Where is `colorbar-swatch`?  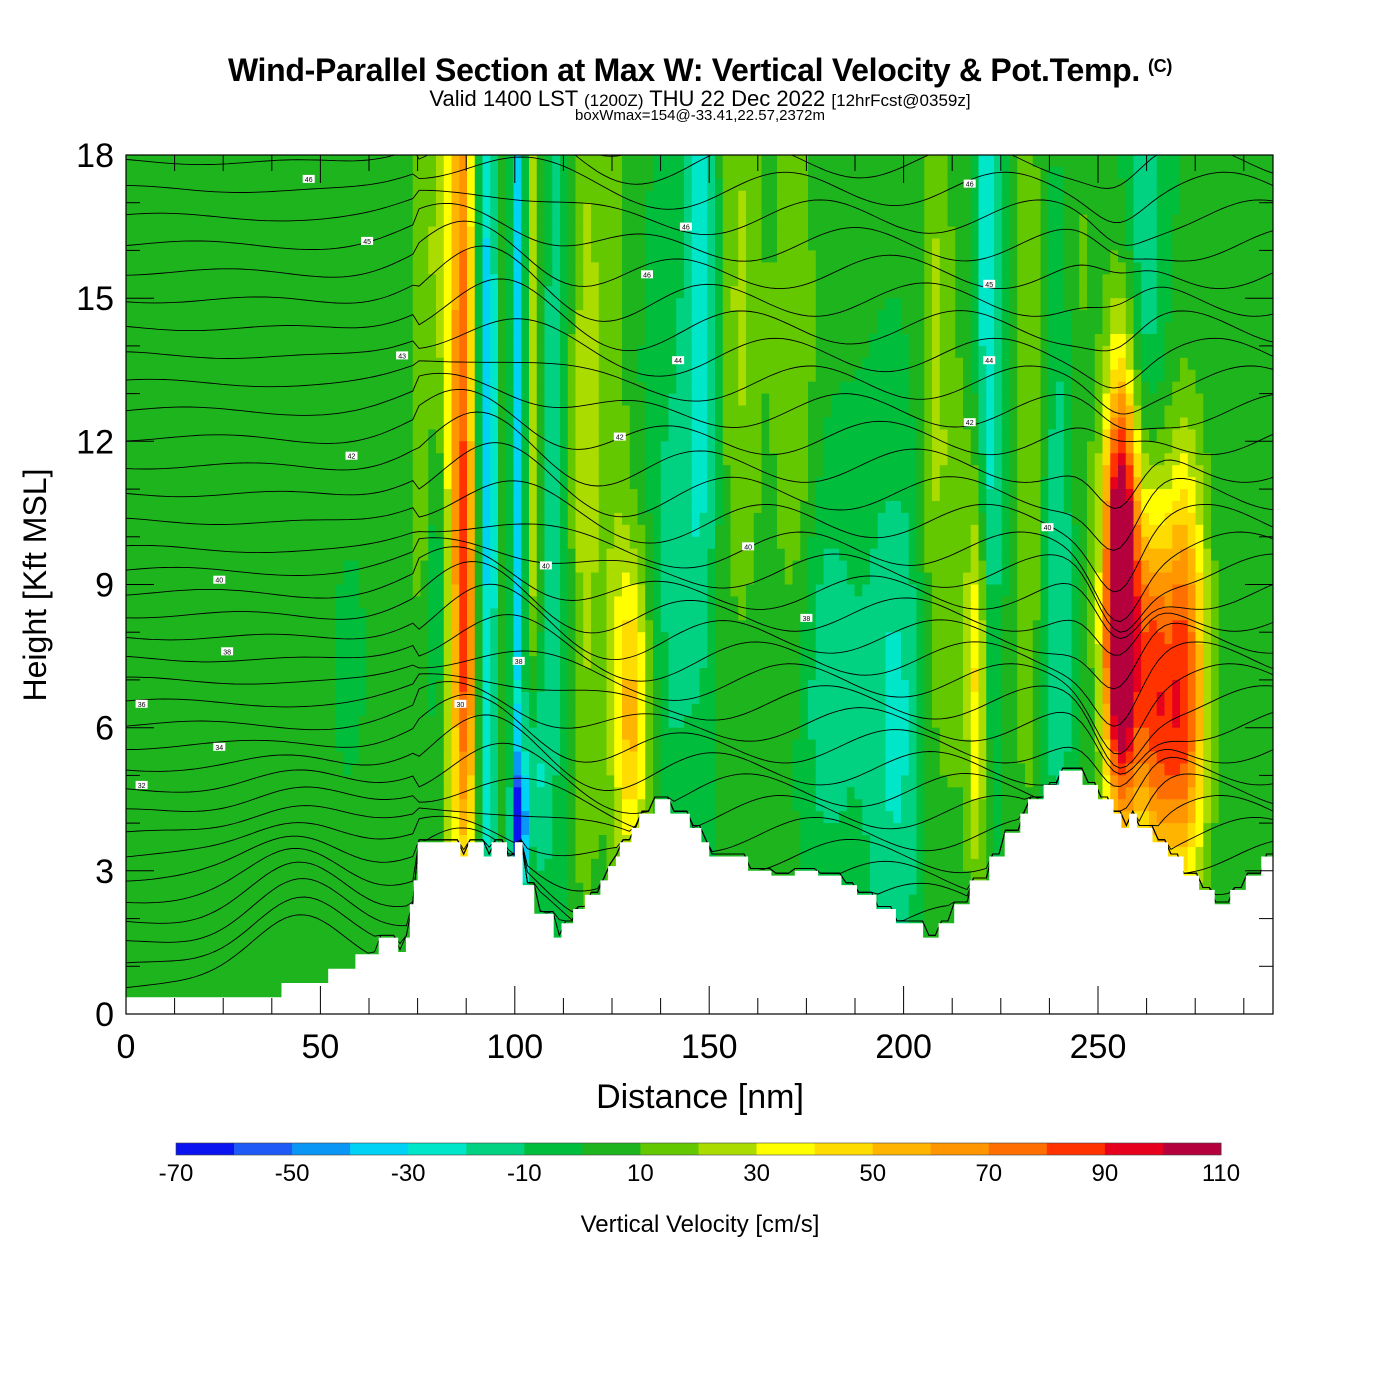 colorbar-swatch is located at coordinates (611, 1149).